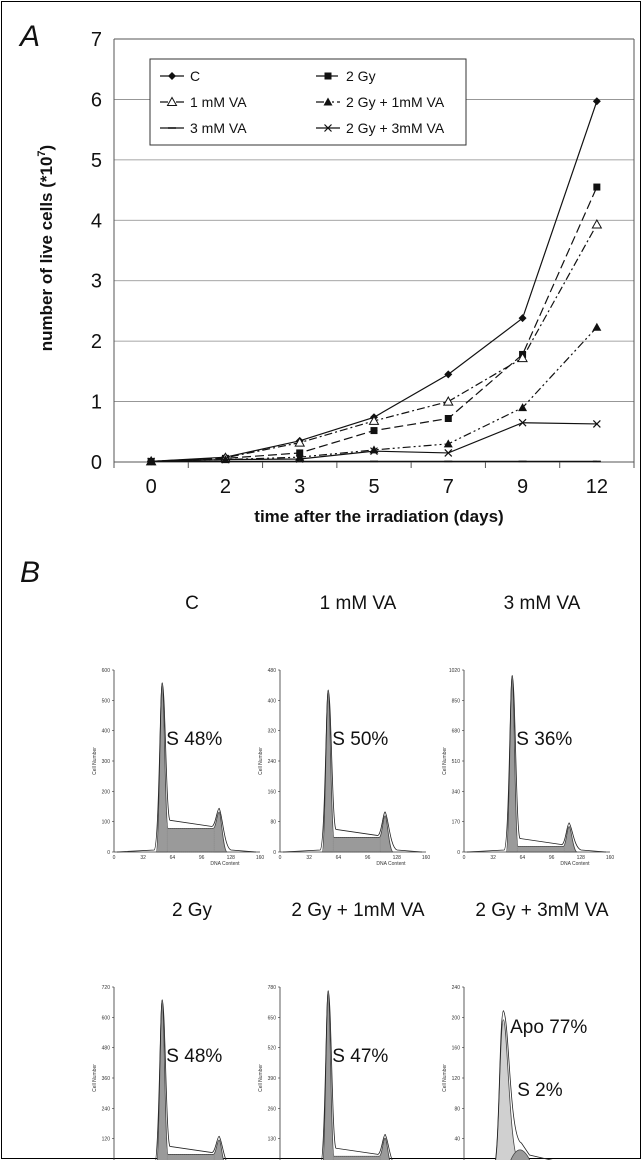 This screenshot has width=644, height=1162. I want to click on histo-y-tick-label: 510, so click(456, 762).